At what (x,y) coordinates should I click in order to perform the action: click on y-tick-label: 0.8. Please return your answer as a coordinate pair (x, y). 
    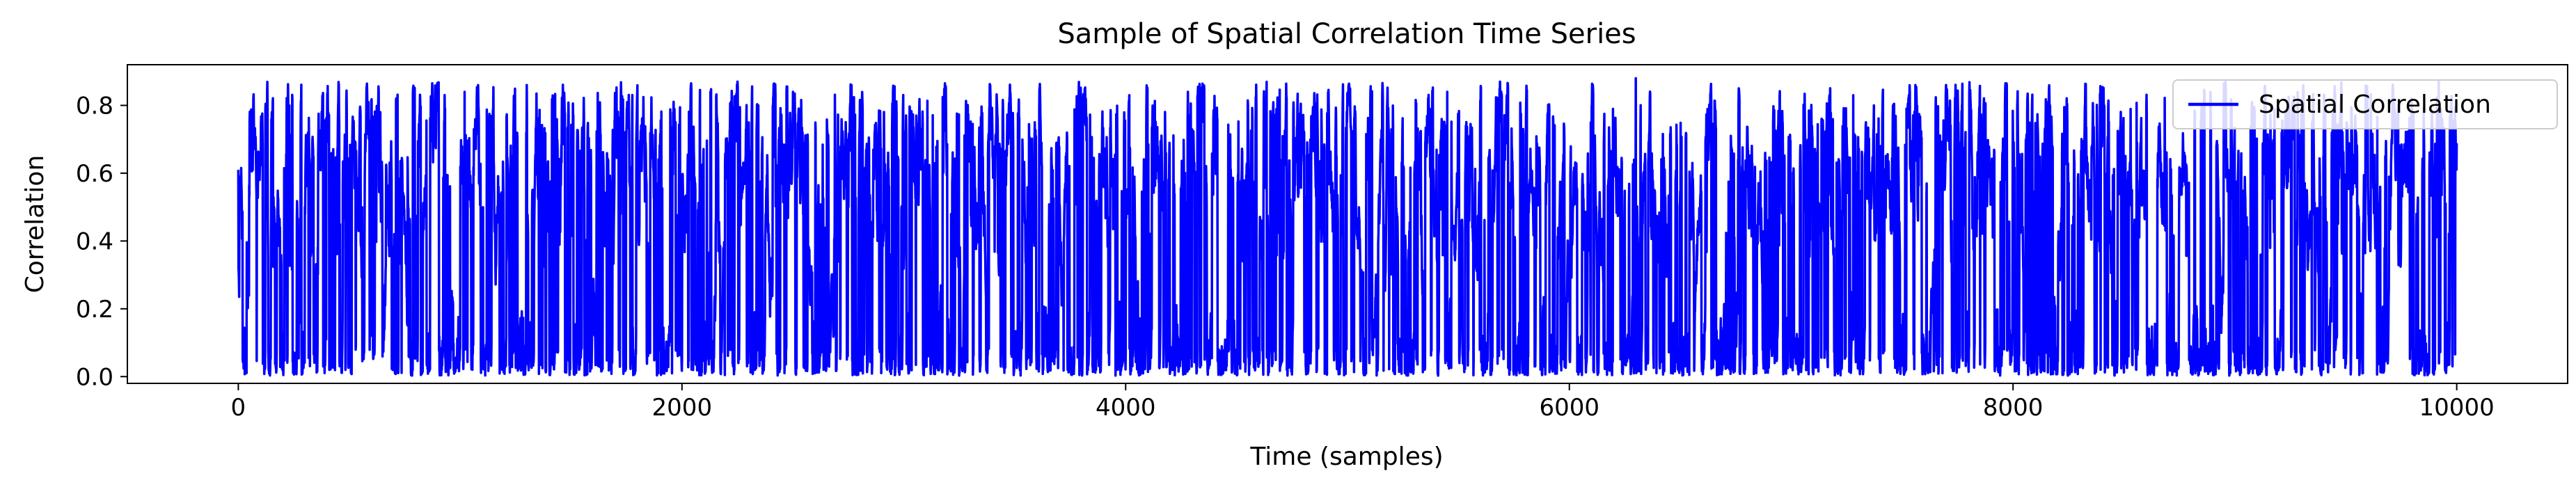
    Looking at the image, I should click on (94, 106).